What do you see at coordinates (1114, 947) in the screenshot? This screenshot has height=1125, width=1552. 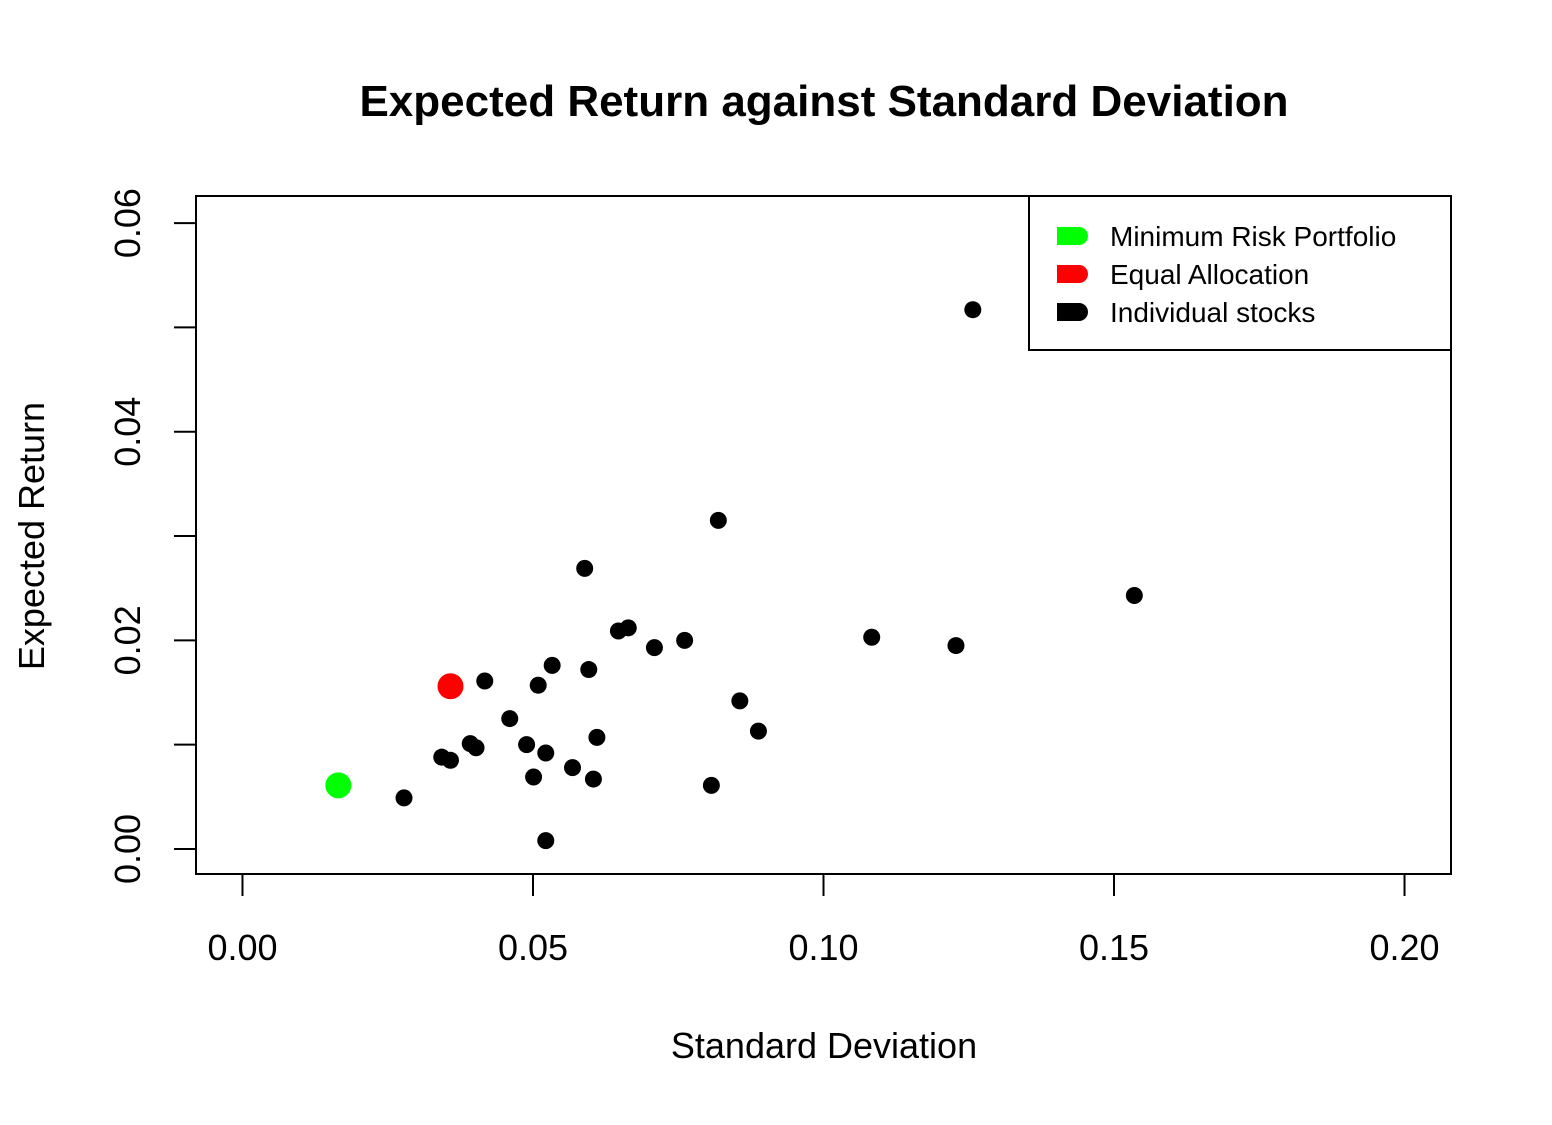 I see `x-tick-label: 0.15` at bounding box center [1114, 947].